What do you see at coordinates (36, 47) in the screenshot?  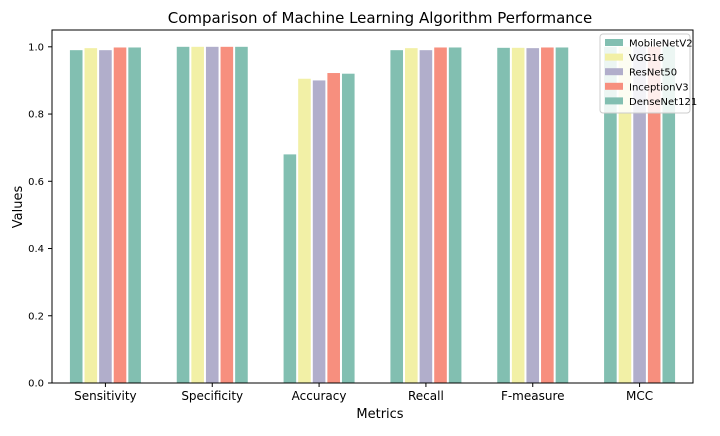 I see `y-tick-label: 1.0` at bounding box center [36, 47].